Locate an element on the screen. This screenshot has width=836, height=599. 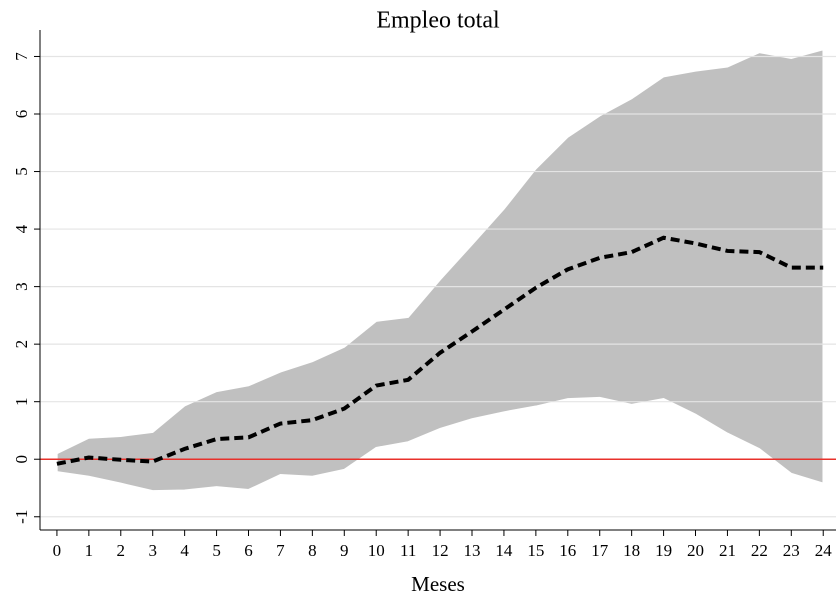
x-tick-label: 1 is located at coordinates (89, 550).